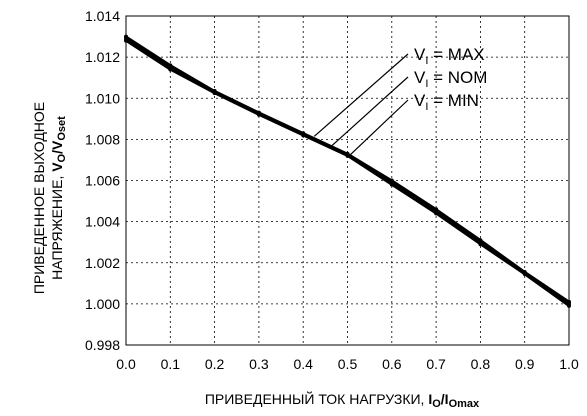 This screenshot has width=587, height=416. I want to click on x-tick-label: 0.2, so click(215, 364).